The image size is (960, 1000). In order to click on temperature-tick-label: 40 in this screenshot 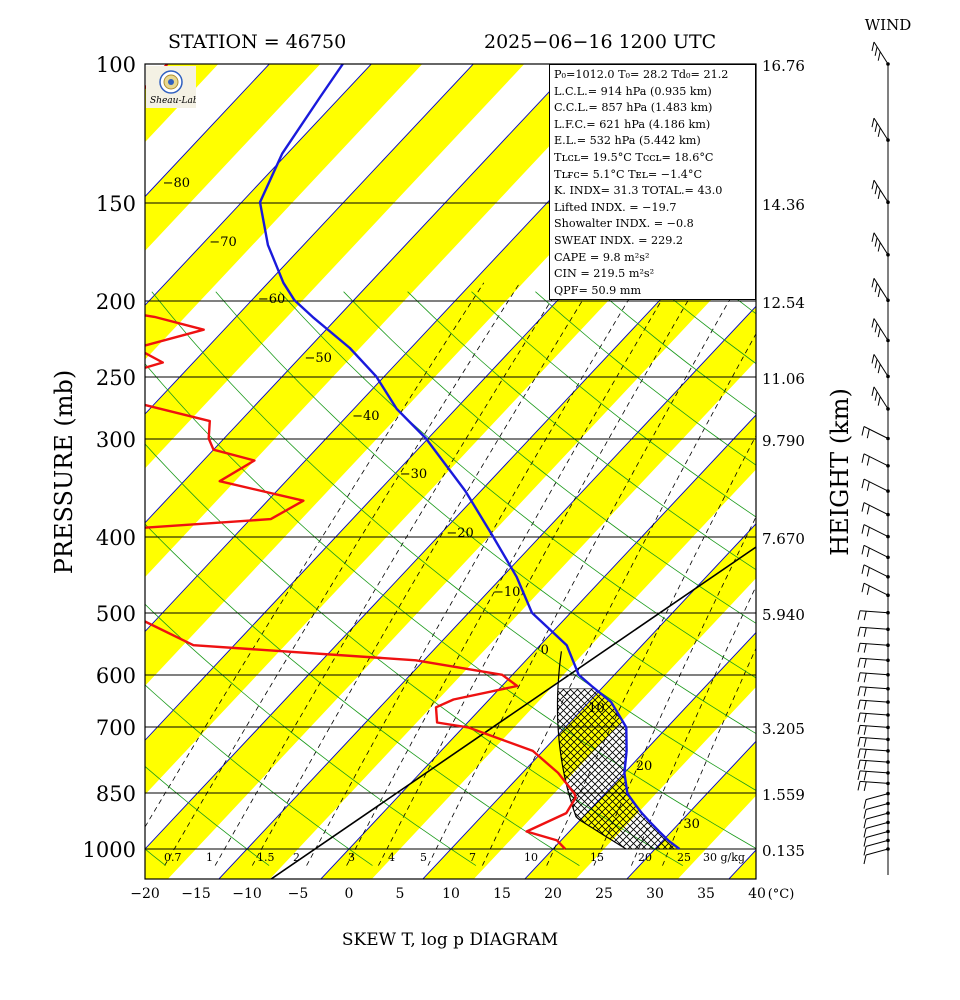, I will do `click(757, 894)`.